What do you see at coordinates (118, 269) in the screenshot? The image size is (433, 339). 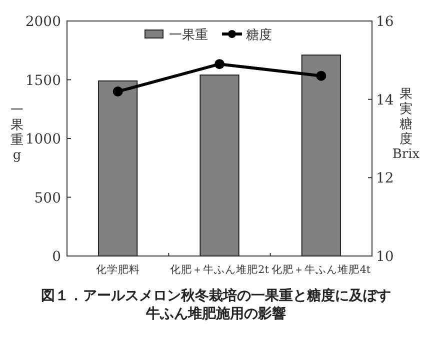 I see `x-tick-label: 化学肥料` at bounding box center [118, 269].